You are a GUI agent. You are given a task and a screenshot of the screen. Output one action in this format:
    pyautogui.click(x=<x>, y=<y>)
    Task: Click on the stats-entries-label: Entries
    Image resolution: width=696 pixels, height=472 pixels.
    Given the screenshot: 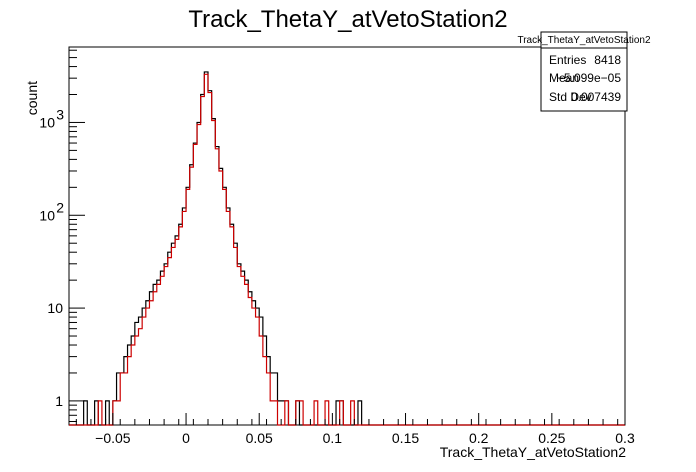 What is the action you would take?
    pyautogui.click(x=567, y=60)
    